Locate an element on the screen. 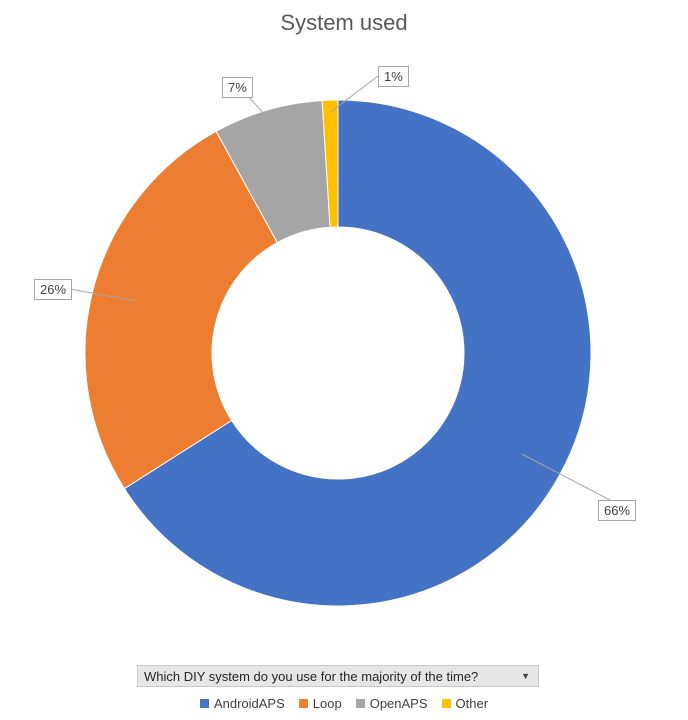 The width and height of the screenshot is (688, 720). legend-item-other: Other is located at coordinates (465, 703).